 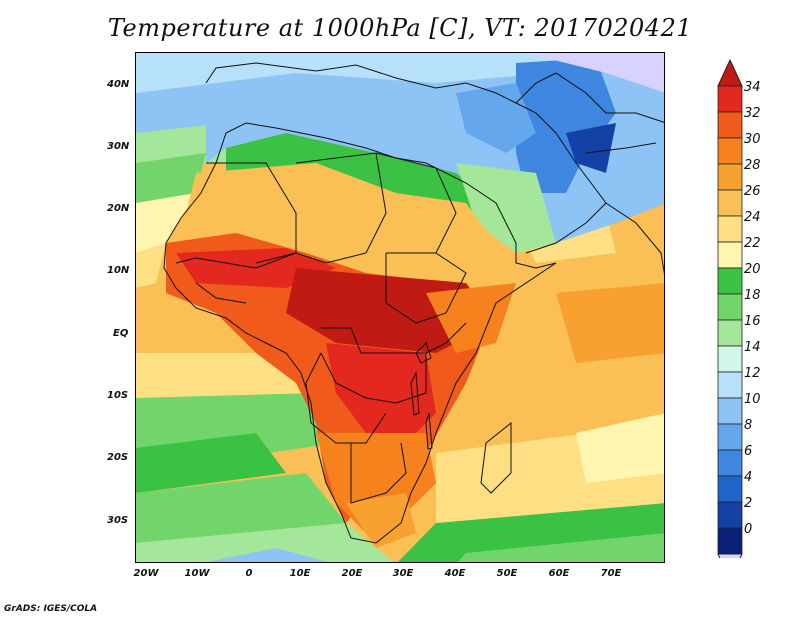 What do you see at coordinates (752, 295) in the screenshot?
I see `colorbar-label: 18` at bounding box center [752, 295].